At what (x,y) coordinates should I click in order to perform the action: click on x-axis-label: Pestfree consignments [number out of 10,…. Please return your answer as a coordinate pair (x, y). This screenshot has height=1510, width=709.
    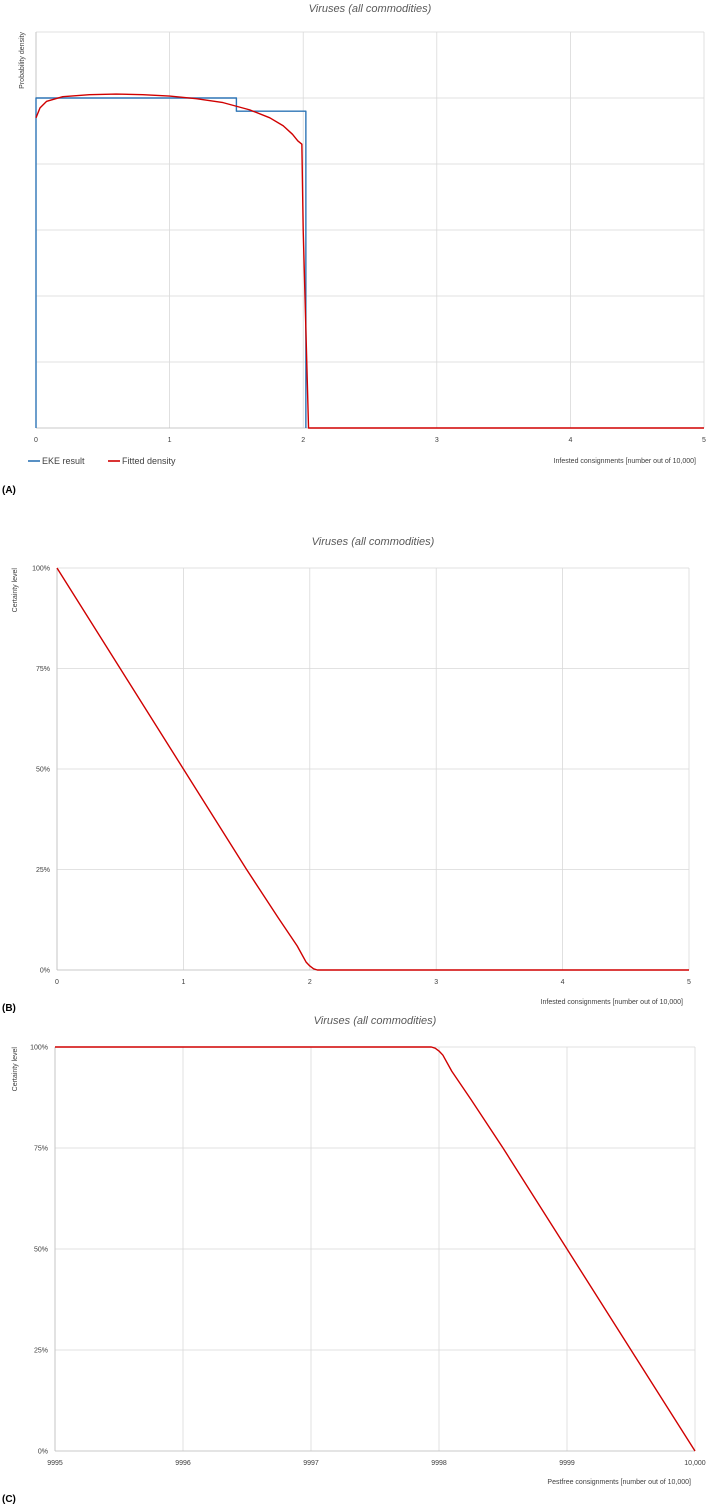
    Looking at the image, I should click on (619, 1482).